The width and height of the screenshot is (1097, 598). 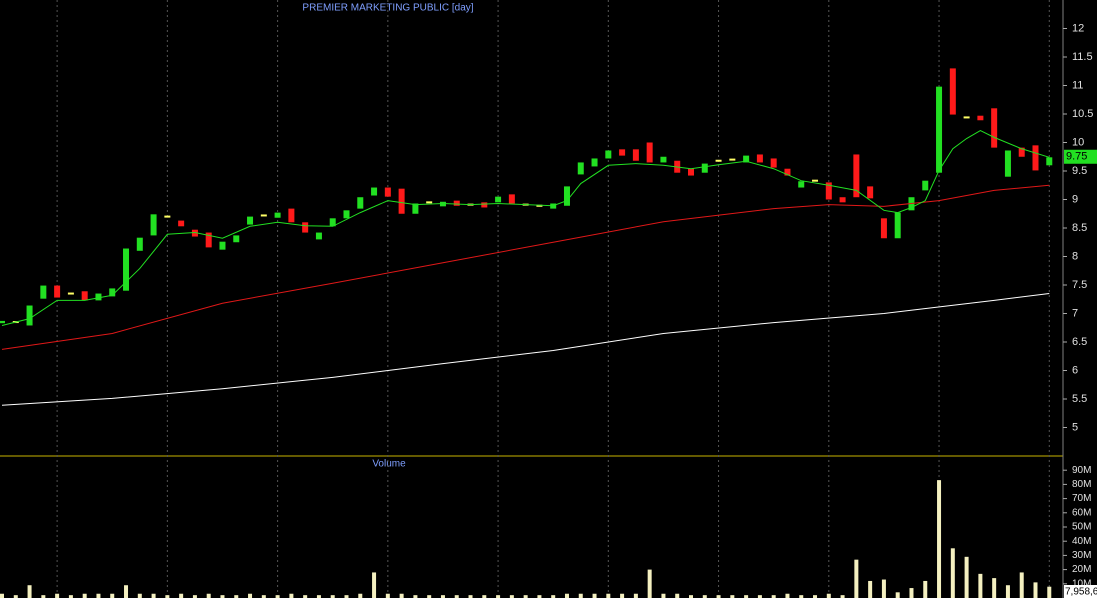 What do you see at coordinates (1082, 57) in the screenshot?
I see `y-tick-label: 11.5` at bounding box center [1082, 57].